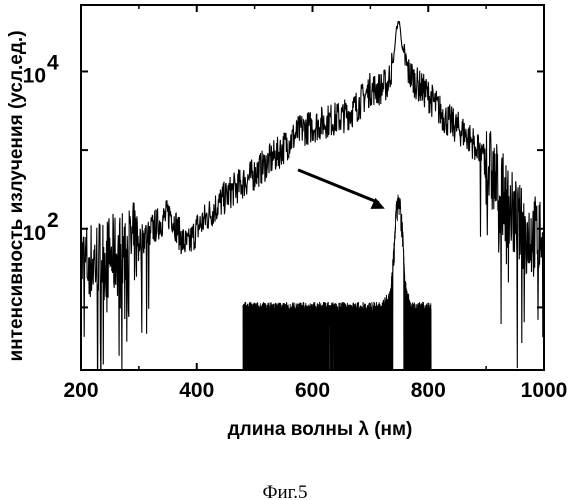 Image resolution: width=571 pixels, height=500 pixels. Describe the element at coordinates (337, 283) in the screenshot. I see `series-inset-spectrum` at that location.